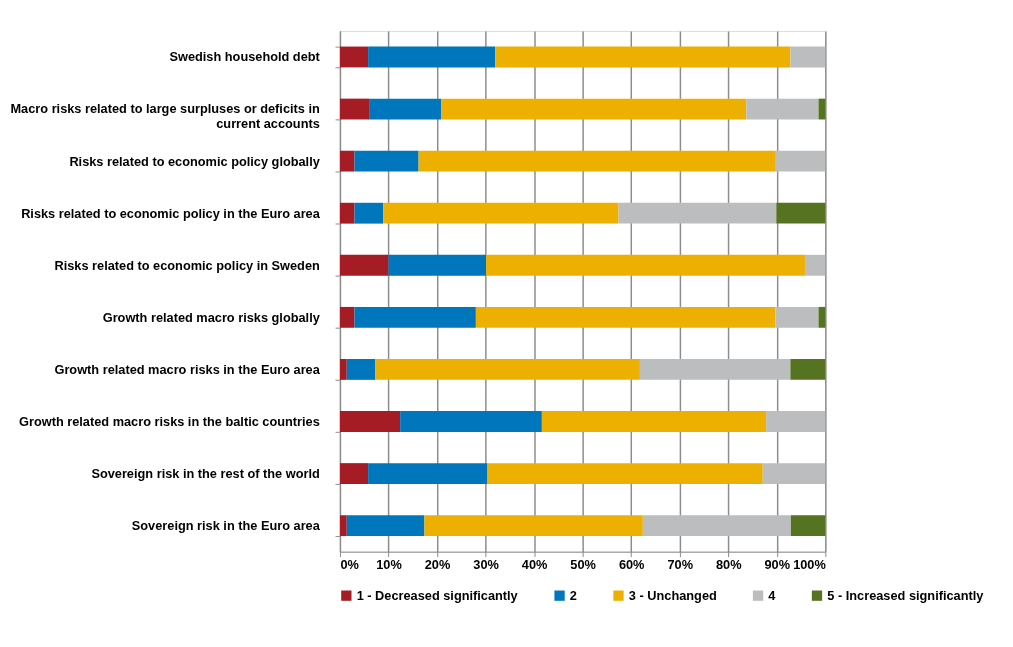 The height and width of the screenshot is (647, 1013). I want to click on y-tick-label: Sovereign risk in the Euro area, so click(226, 526).